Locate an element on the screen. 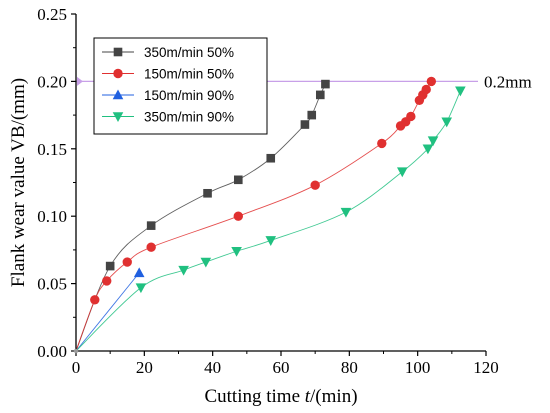 The width and height of the screenshot is (550, 413). x-axis-title-suffix: /(min) is located at coordinates (334, 396).